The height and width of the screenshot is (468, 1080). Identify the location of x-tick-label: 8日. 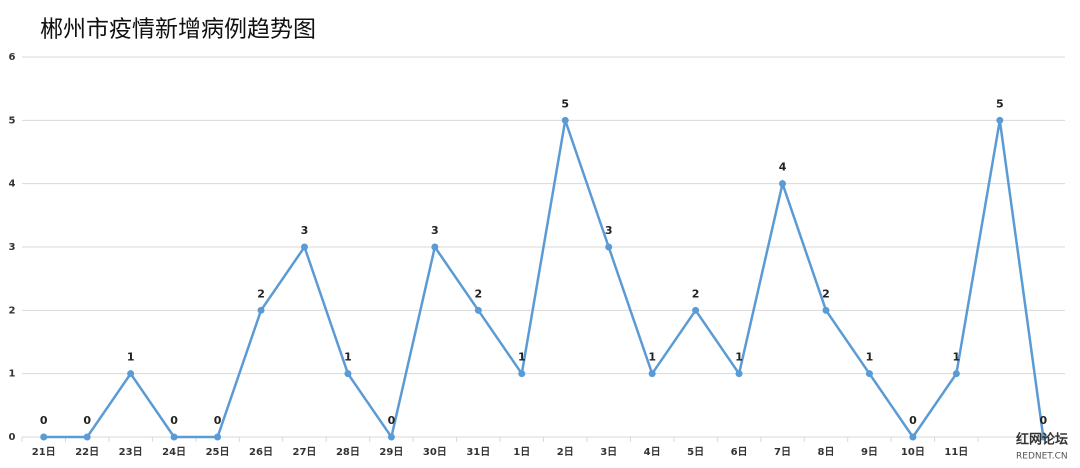
(825, 452).